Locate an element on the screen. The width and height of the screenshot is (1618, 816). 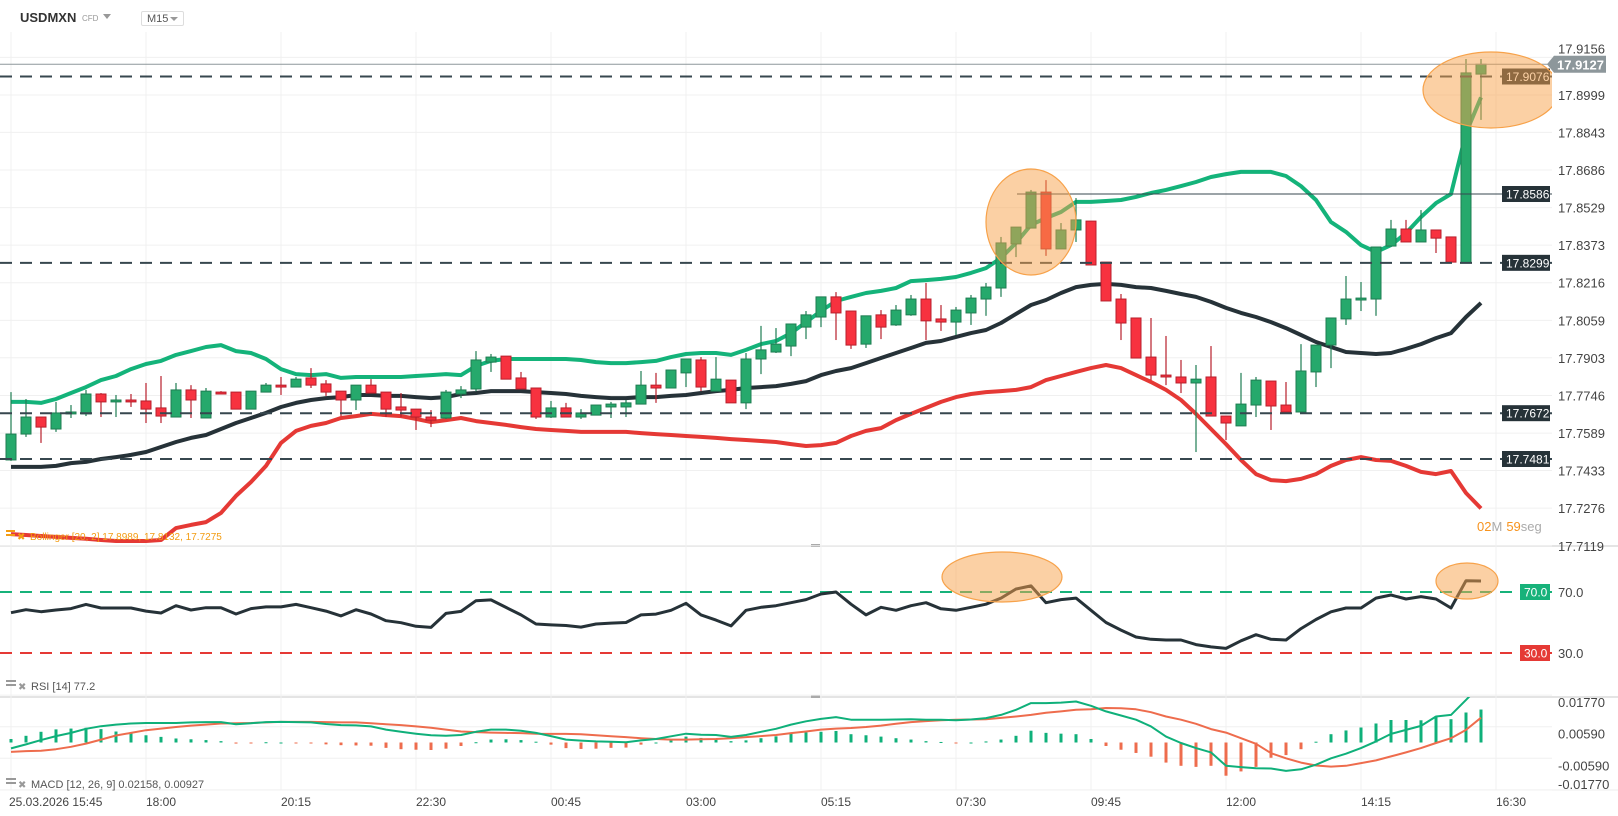
time-tick-label: 25.03.2026 15:45 is located at coordinates (56, 802).